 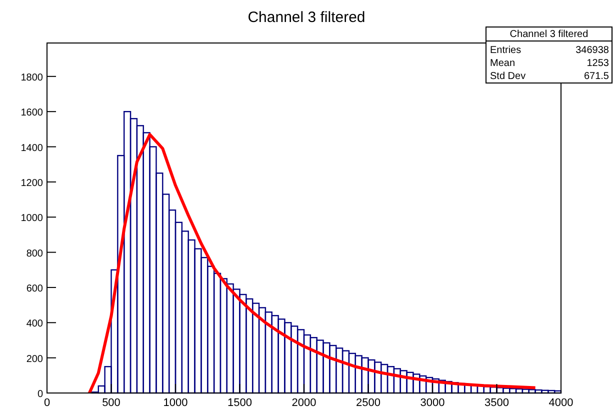 What do you see at coordinates (35, 359) in the screenshot?
I see `y-tick-label: 200` at bounding box center [35, 359].